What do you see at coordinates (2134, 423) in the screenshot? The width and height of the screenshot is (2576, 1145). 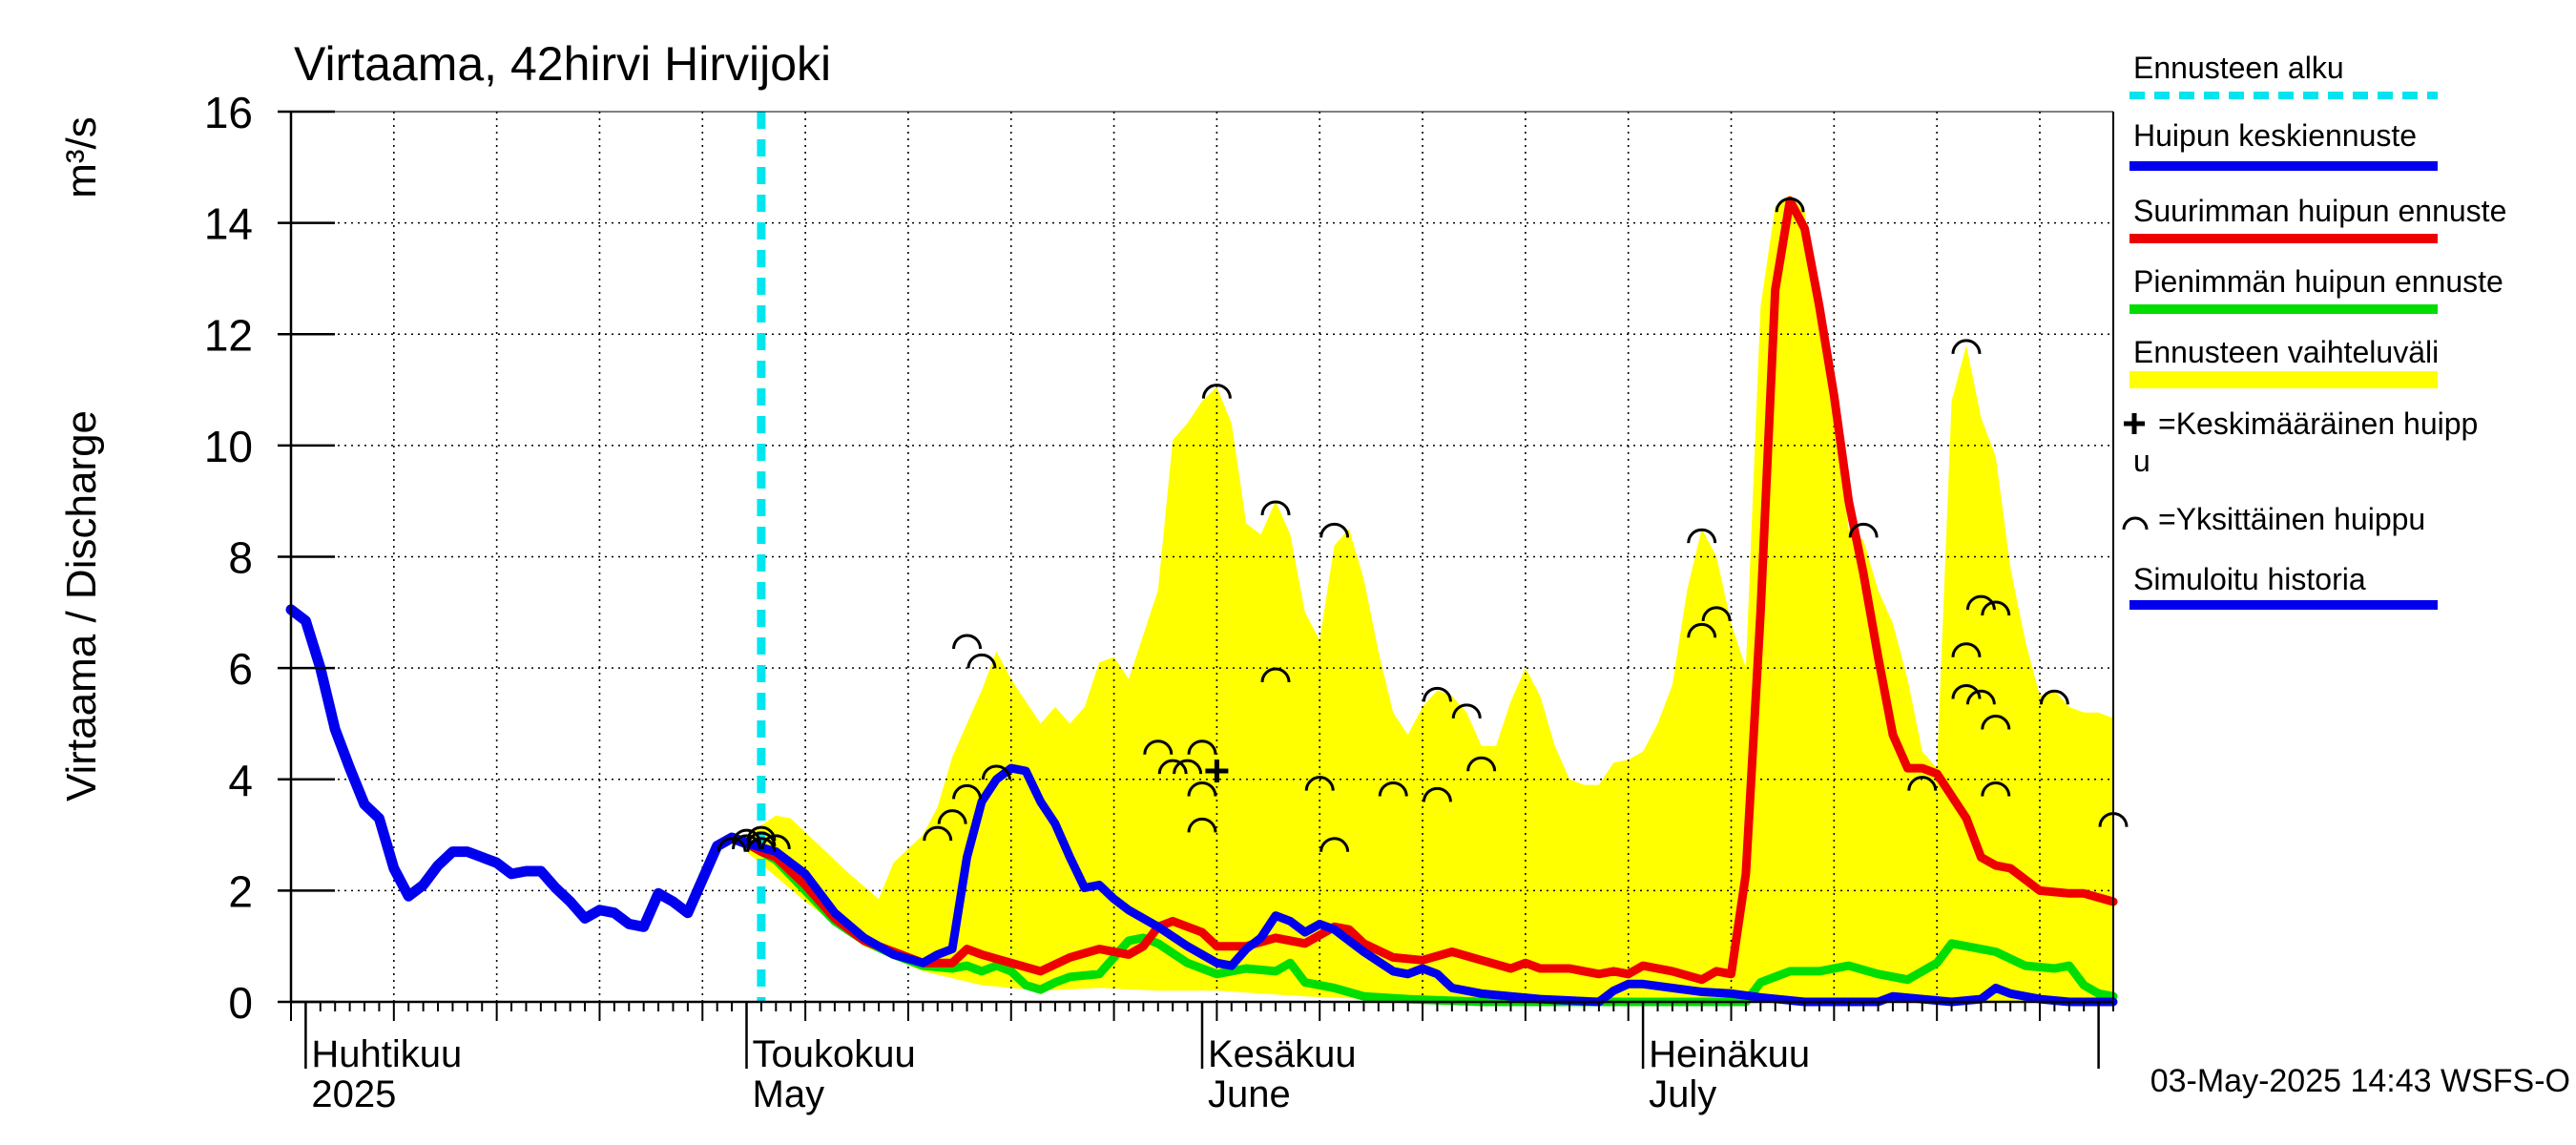 I see `legend-plus-icon` at bounding box center [2134, 423].